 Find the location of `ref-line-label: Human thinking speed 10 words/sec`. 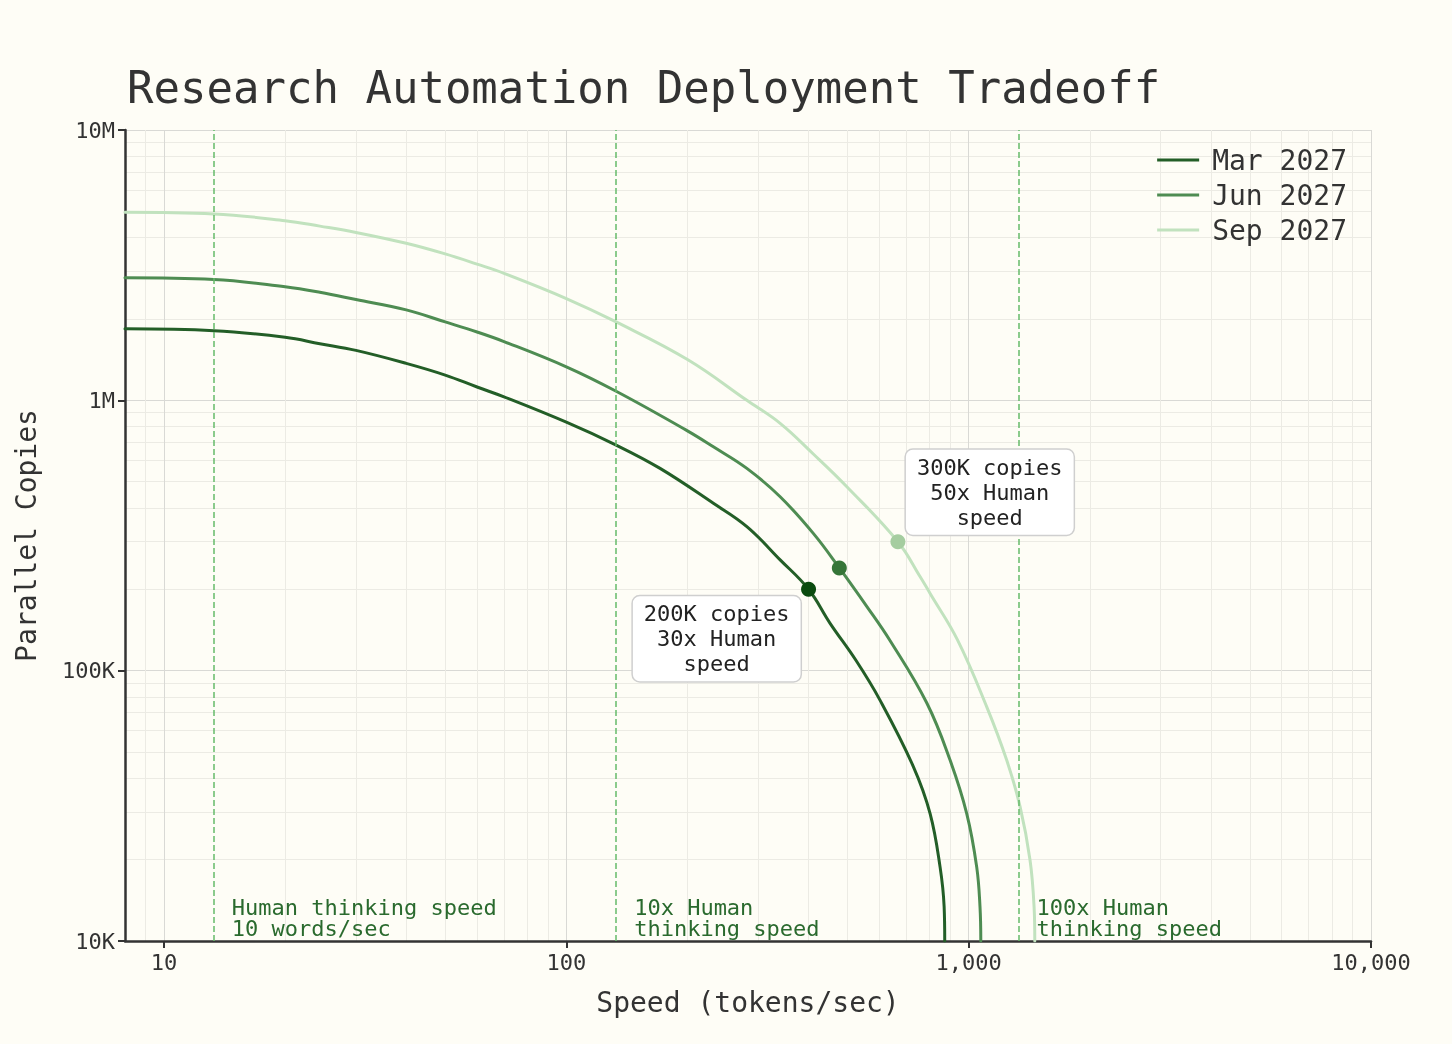

ref-line-label: Human thinking speed 10 words/sec is located at coordinates (364, 918).